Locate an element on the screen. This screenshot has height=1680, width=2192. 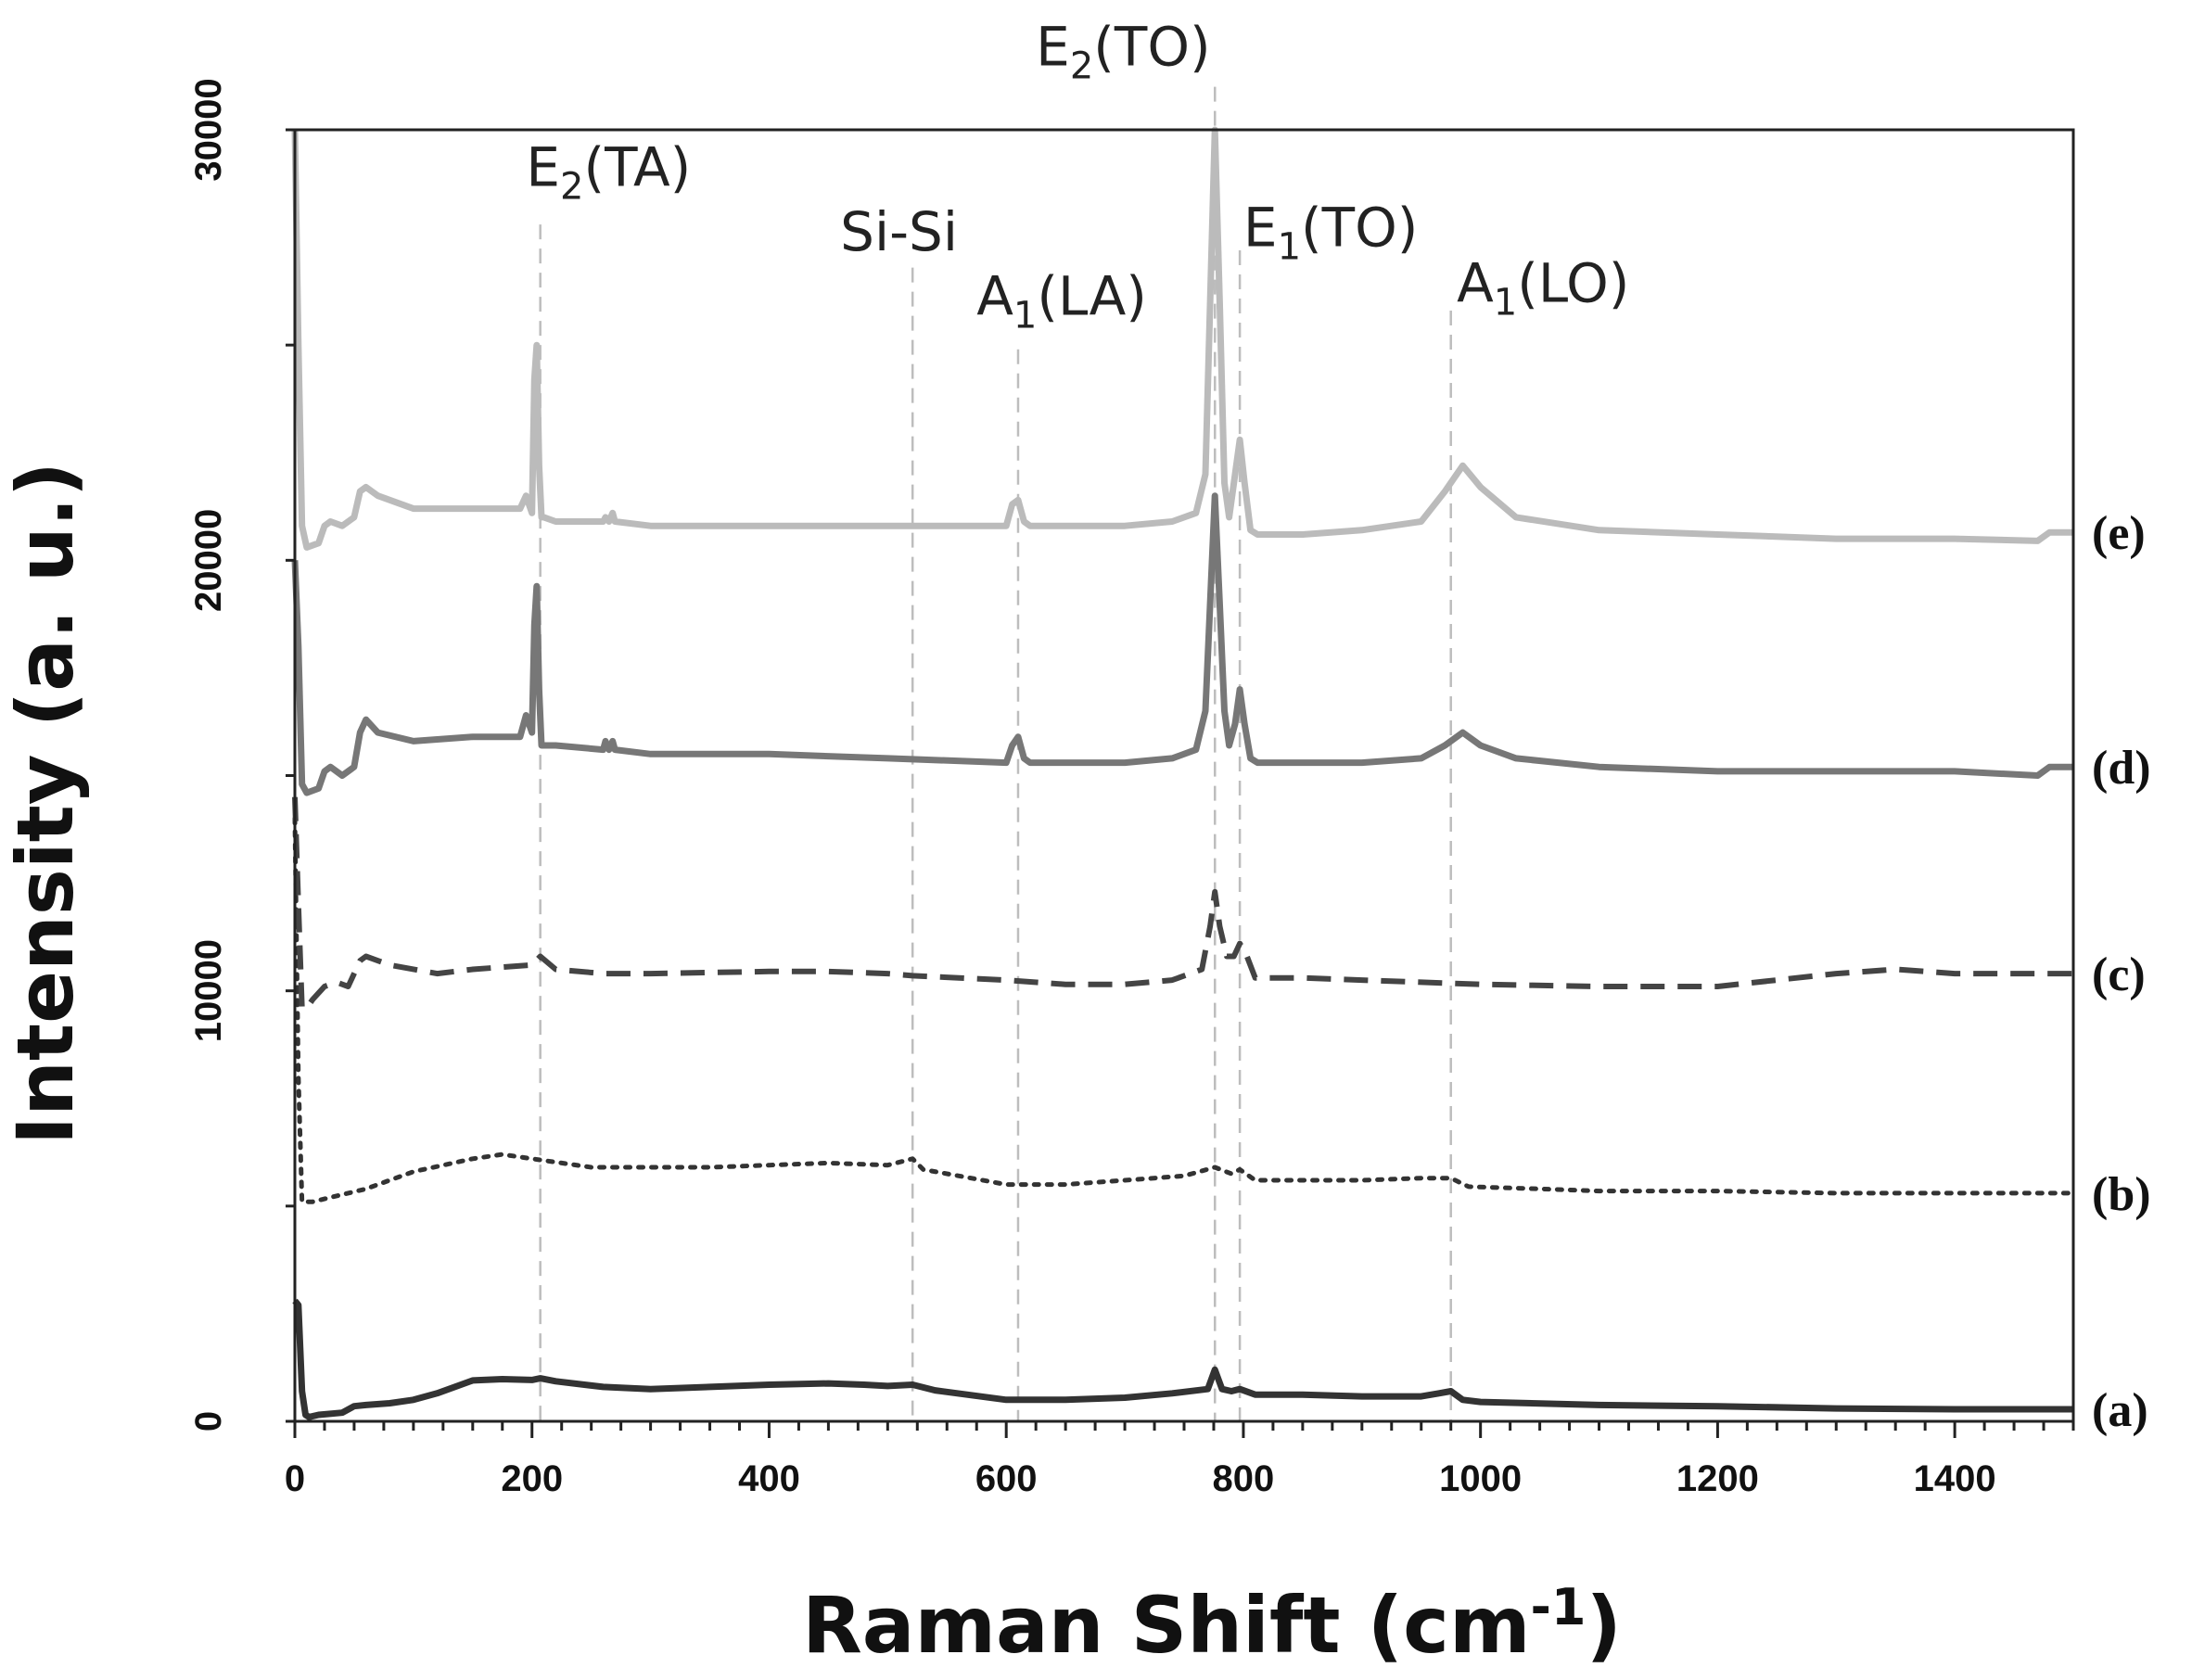
x-tick-label: 1200 is located at coordinates (1717, 1478).